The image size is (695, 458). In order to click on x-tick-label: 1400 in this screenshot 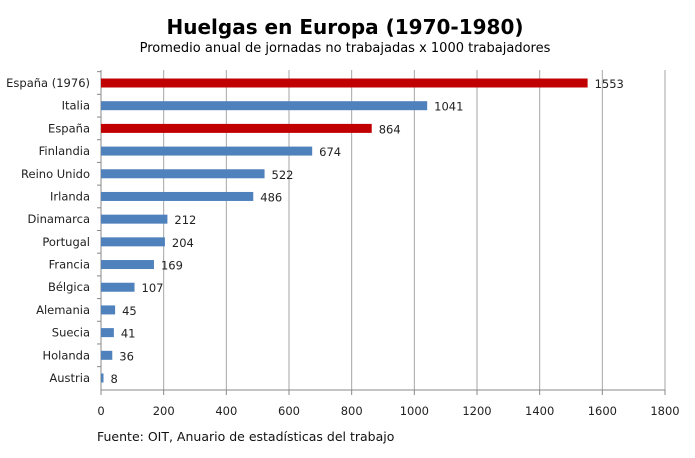, I will do `click(539, 411)`.